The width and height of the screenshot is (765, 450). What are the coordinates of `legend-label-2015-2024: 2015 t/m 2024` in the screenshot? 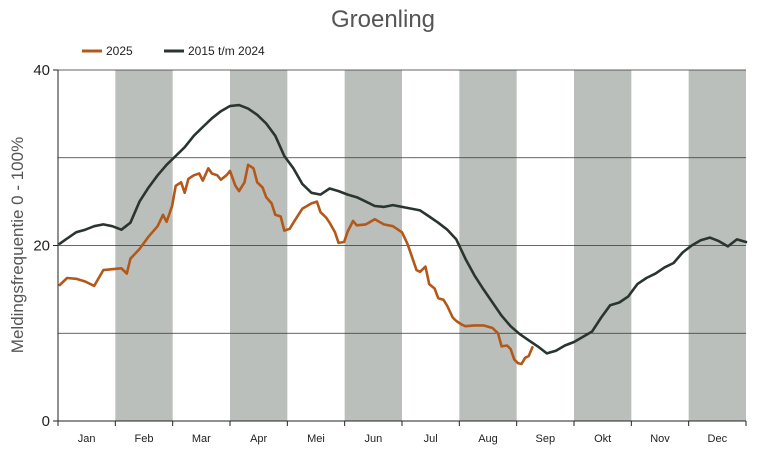 It's located at (226, 51).